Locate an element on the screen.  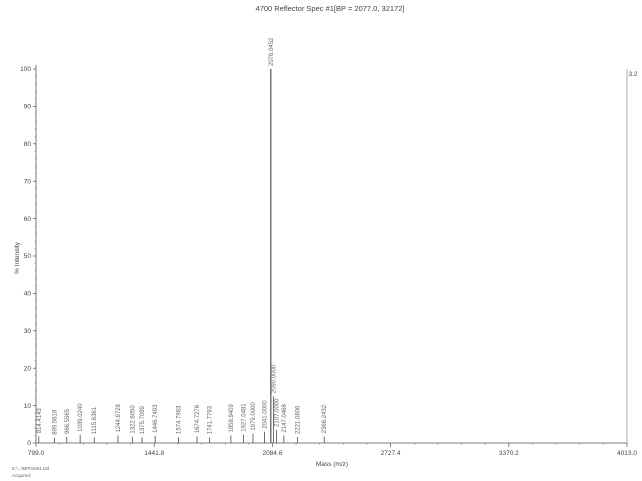
peak-label-2147.0468: 2147.0468 is located at coordinates (285, 417).